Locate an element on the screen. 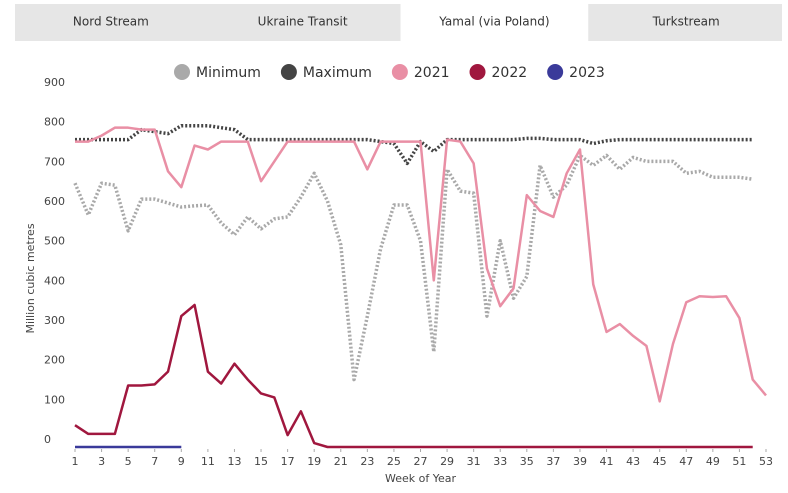  tab-label: Nord Stream is located at coordinates (111, 22).